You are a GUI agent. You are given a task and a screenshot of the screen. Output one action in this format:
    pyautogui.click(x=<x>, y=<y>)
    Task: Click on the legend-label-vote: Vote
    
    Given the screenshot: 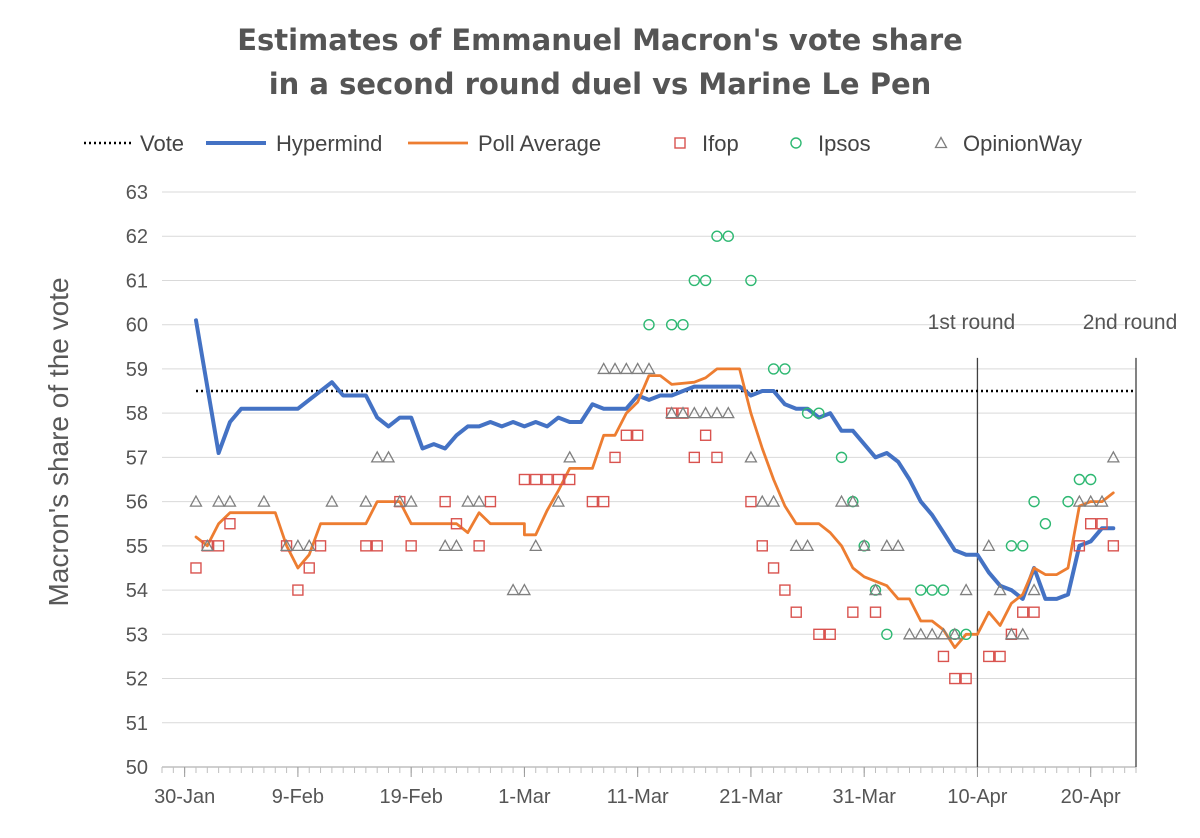 What is the action you would take?
    pyautogui.click(x=162, y=143)
    